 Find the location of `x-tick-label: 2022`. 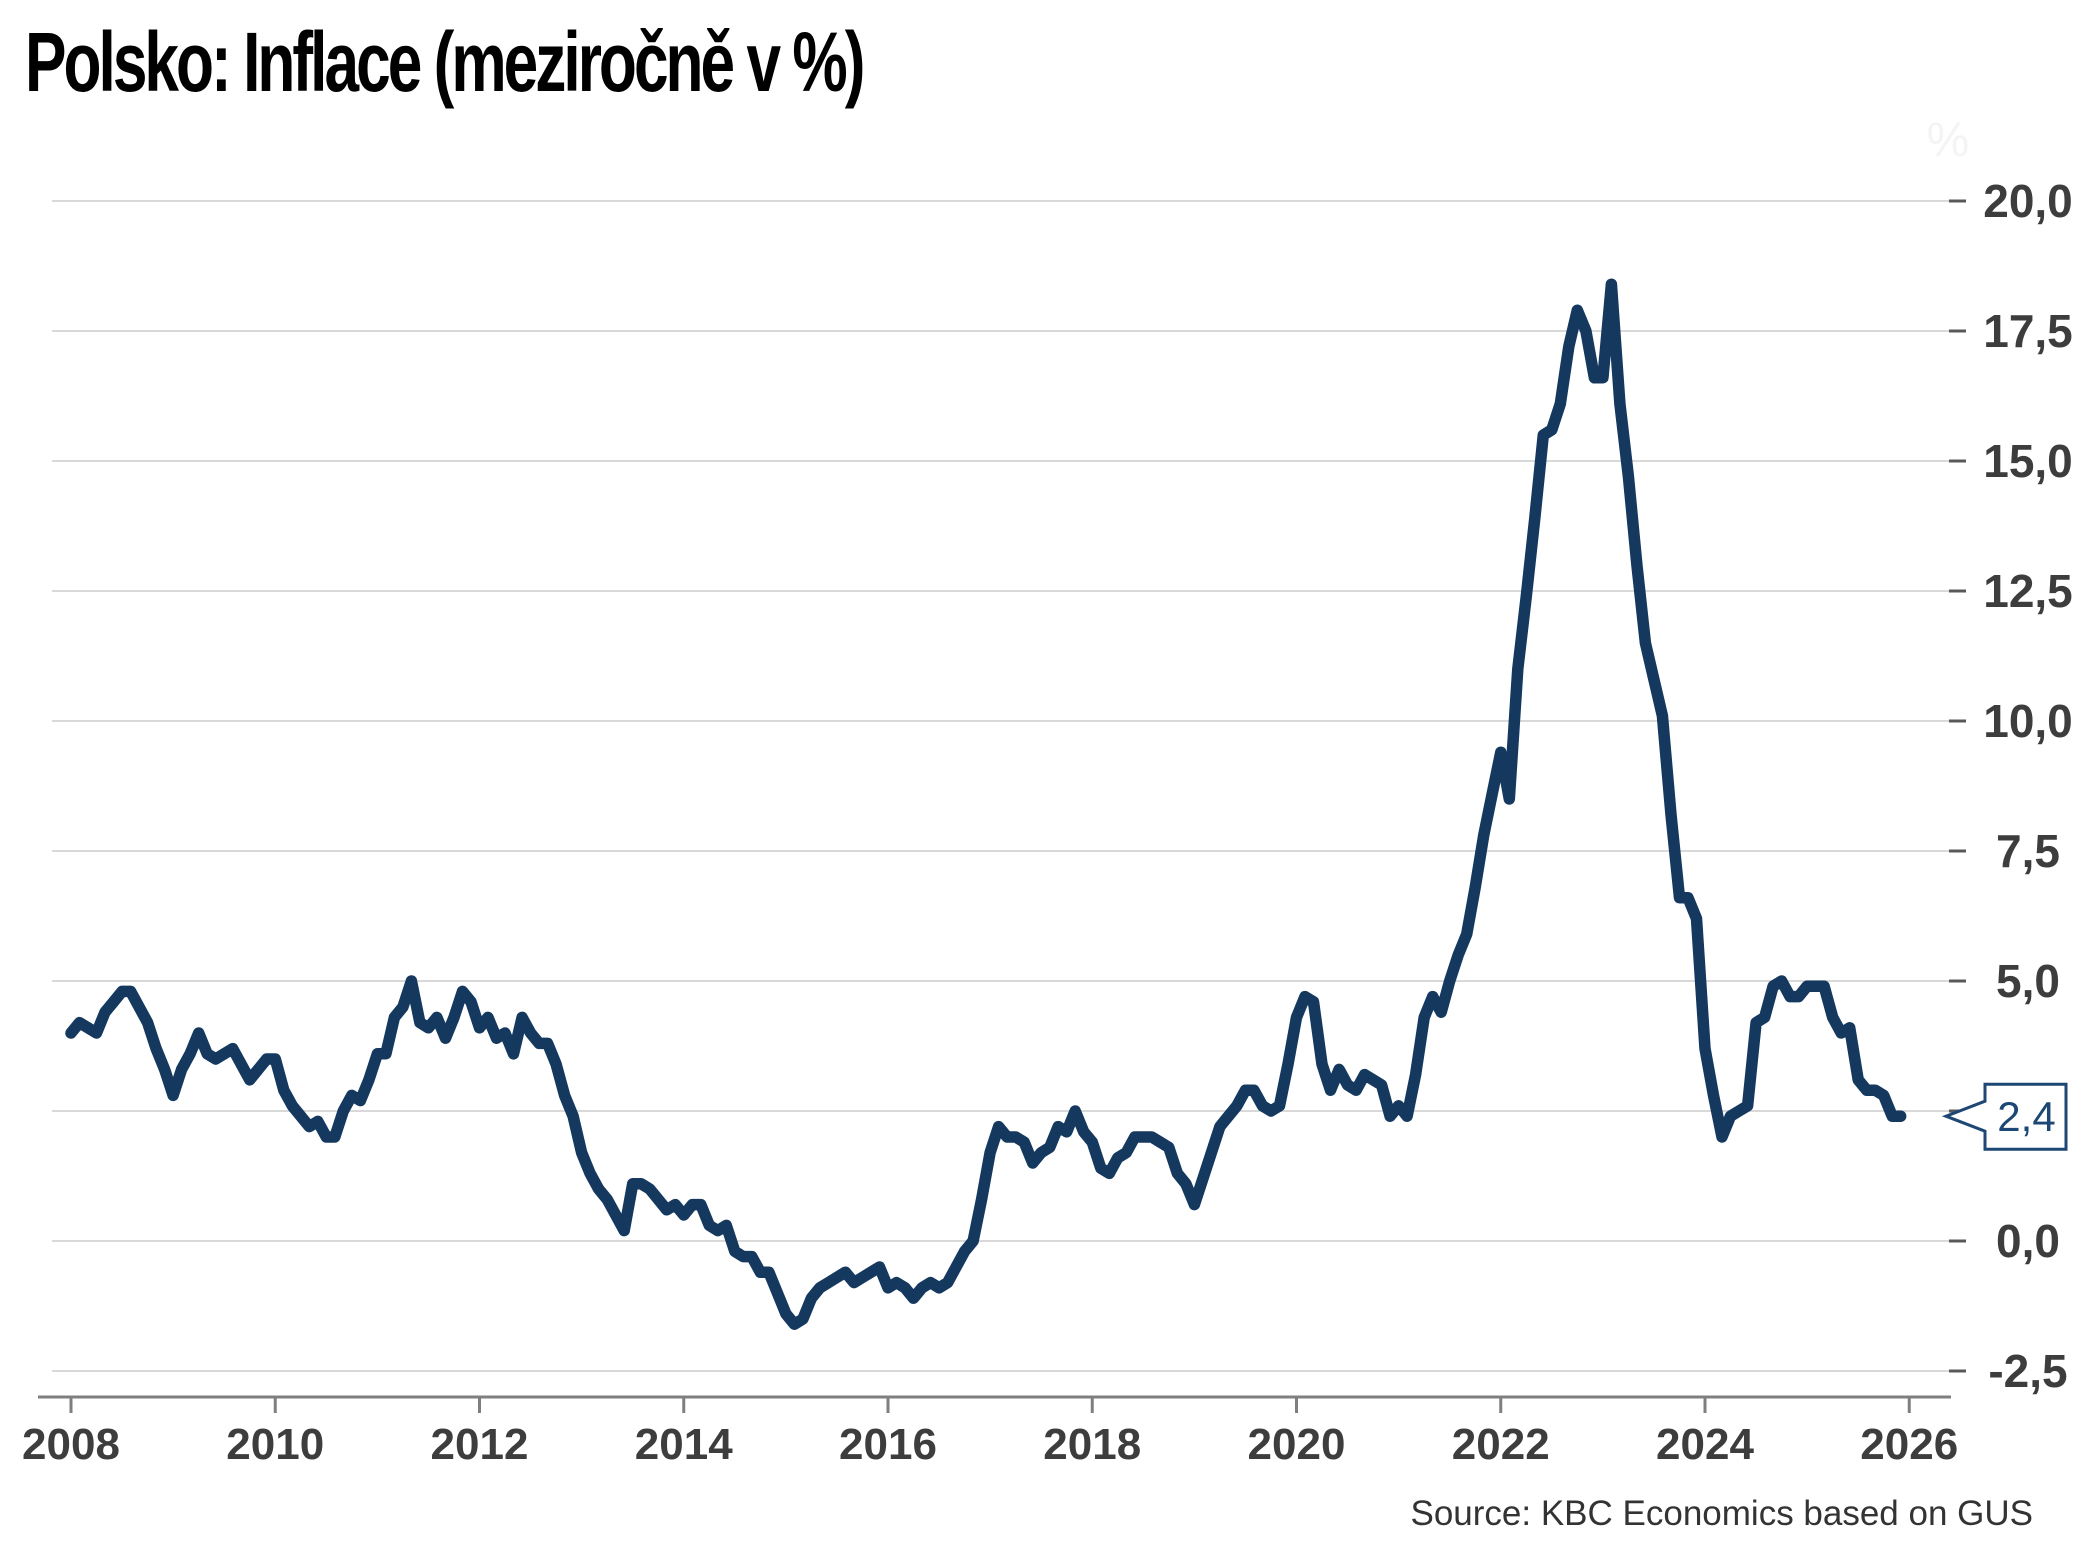

x-tick-label: 2022 is located at coordinates (1501, 1444).